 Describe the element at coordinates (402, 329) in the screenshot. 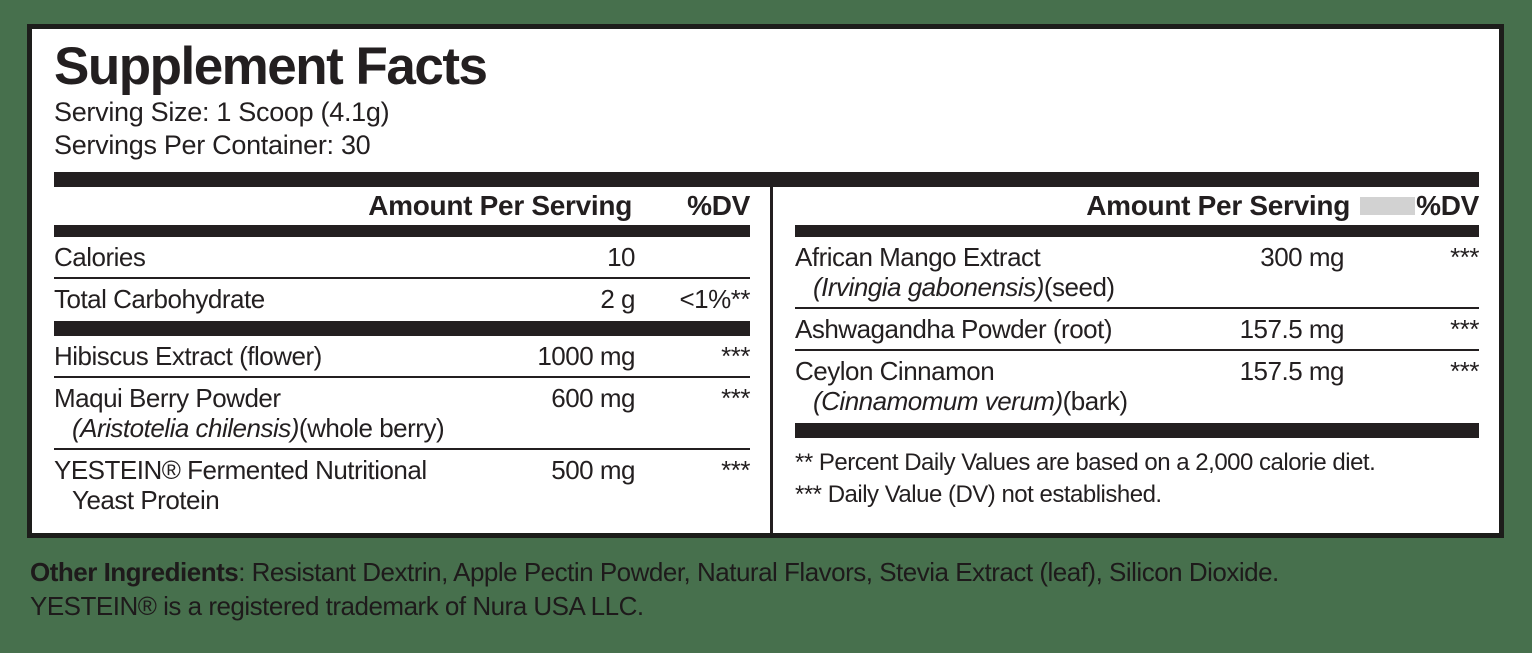

I see `separator-bar-mid-left` at that location.